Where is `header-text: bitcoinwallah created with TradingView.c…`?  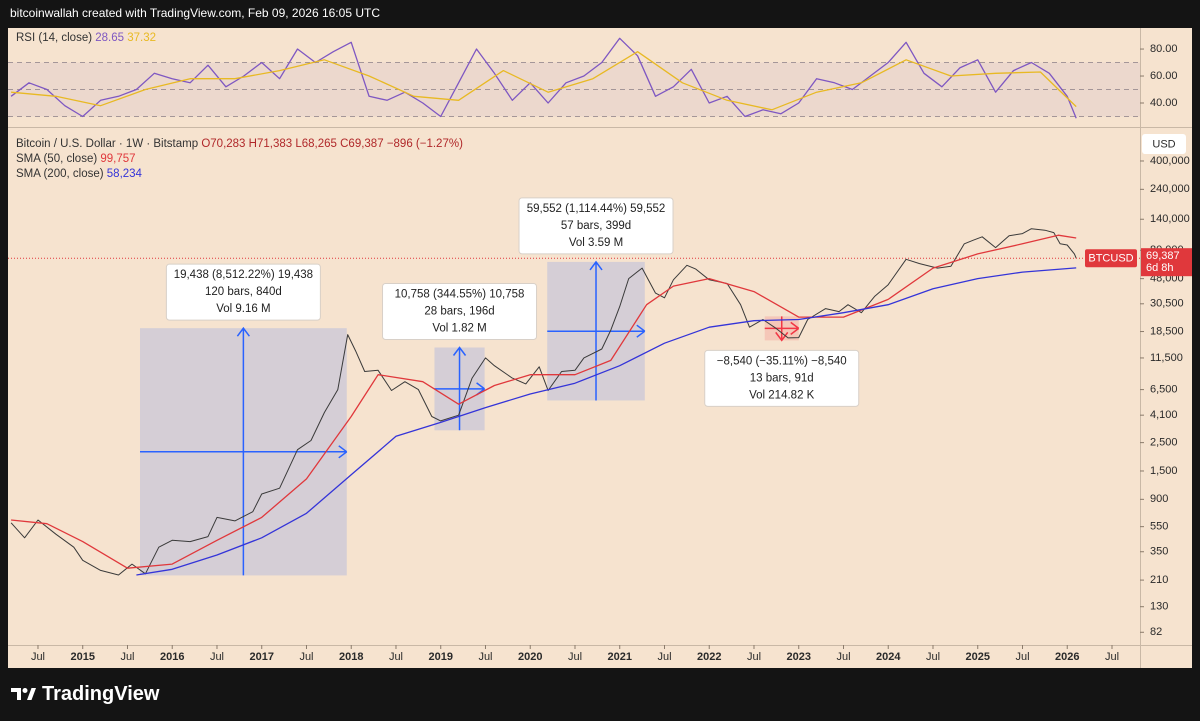
header-text: bitcoinwallah created with TradingView.c… is located at coordinates (195, 13).